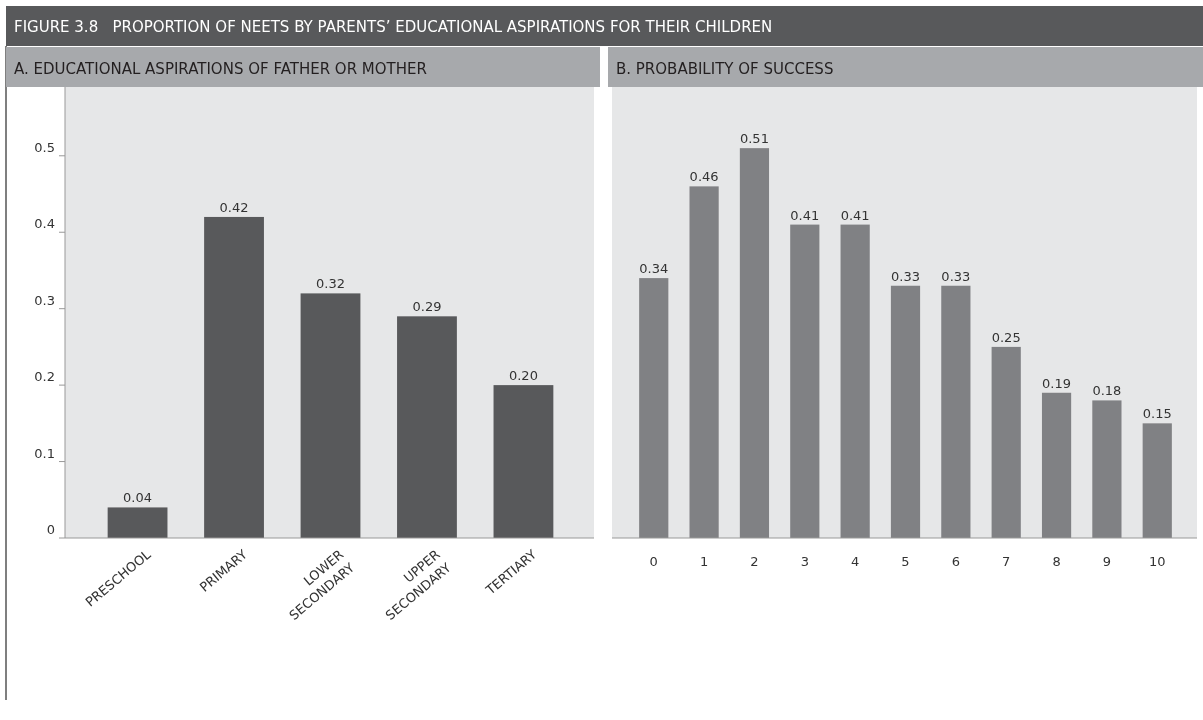  What do you see at coordinates (44, 377) in the screenshot?
I see `y-tick-label: 0.2` at bounding box center [44, 377].